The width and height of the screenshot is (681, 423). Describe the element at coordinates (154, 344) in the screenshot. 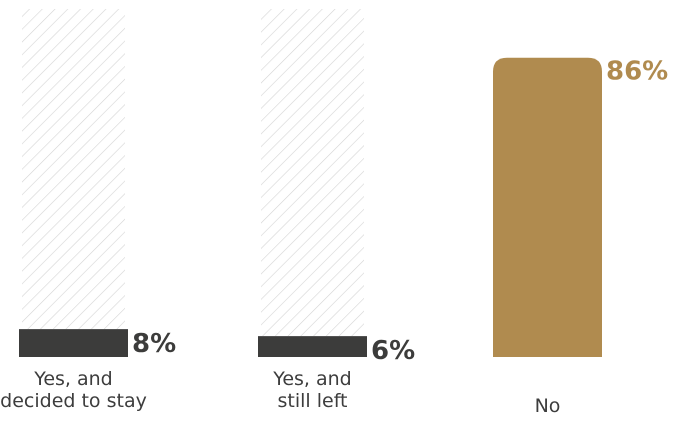

I see `value-label-0: 8%` at that location.